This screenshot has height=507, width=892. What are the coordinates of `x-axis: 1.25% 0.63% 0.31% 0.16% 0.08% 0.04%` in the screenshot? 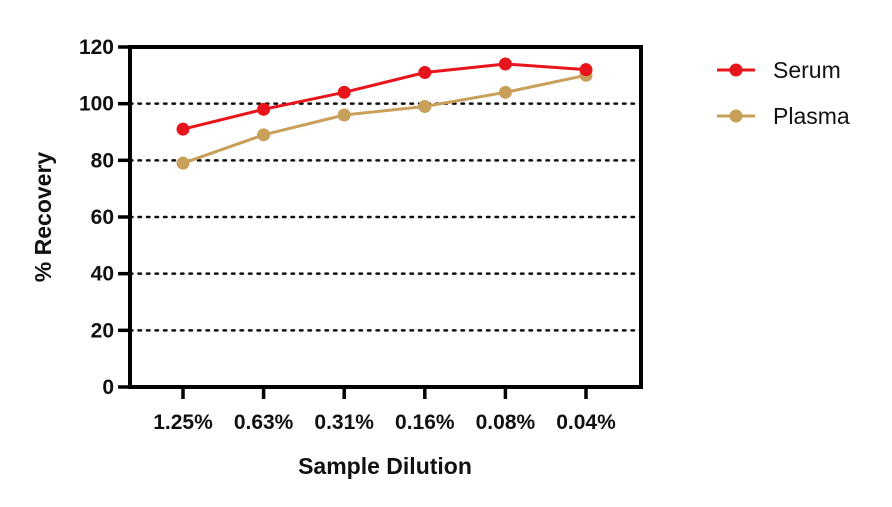 It's located at (384, 410).